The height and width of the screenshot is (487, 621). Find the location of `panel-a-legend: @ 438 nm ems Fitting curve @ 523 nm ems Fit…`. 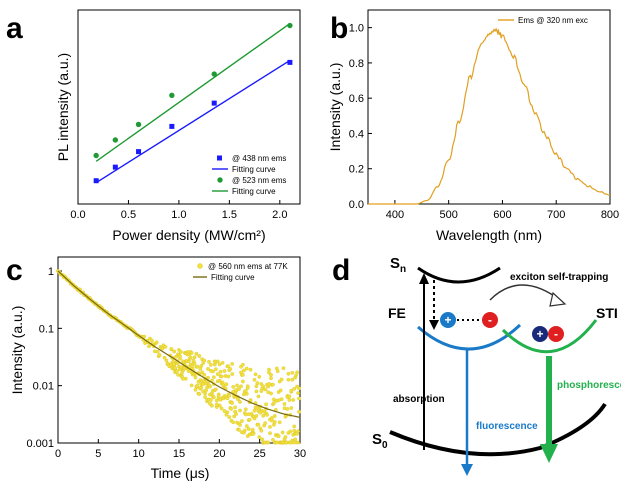

panel-a-legend: @ 438 nm ems Fitting curve @ 523 nm ems Fit… is located at coordinates (249, 175).